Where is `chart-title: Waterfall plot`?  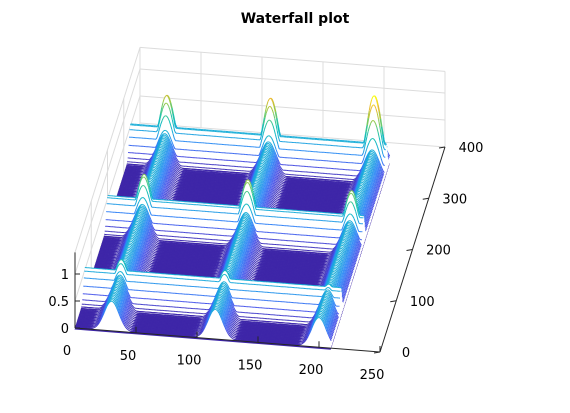
chart-title: Waterfall plot is located at coordinates (295, 19).